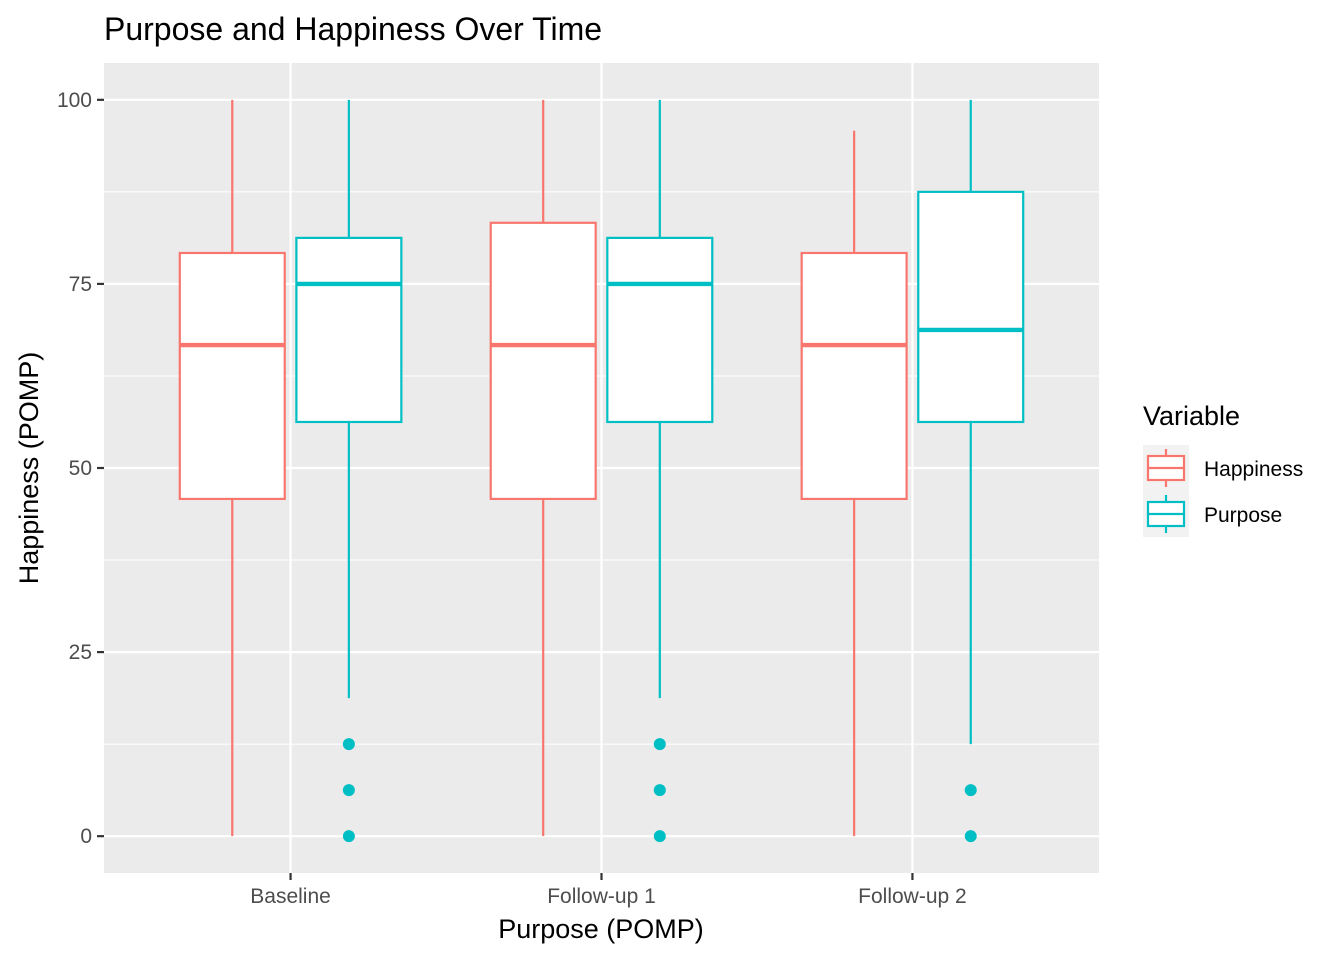  Describe the element at coordinates (80, 468) in the screenshot. I see `y-tick-label: 50` at that location.